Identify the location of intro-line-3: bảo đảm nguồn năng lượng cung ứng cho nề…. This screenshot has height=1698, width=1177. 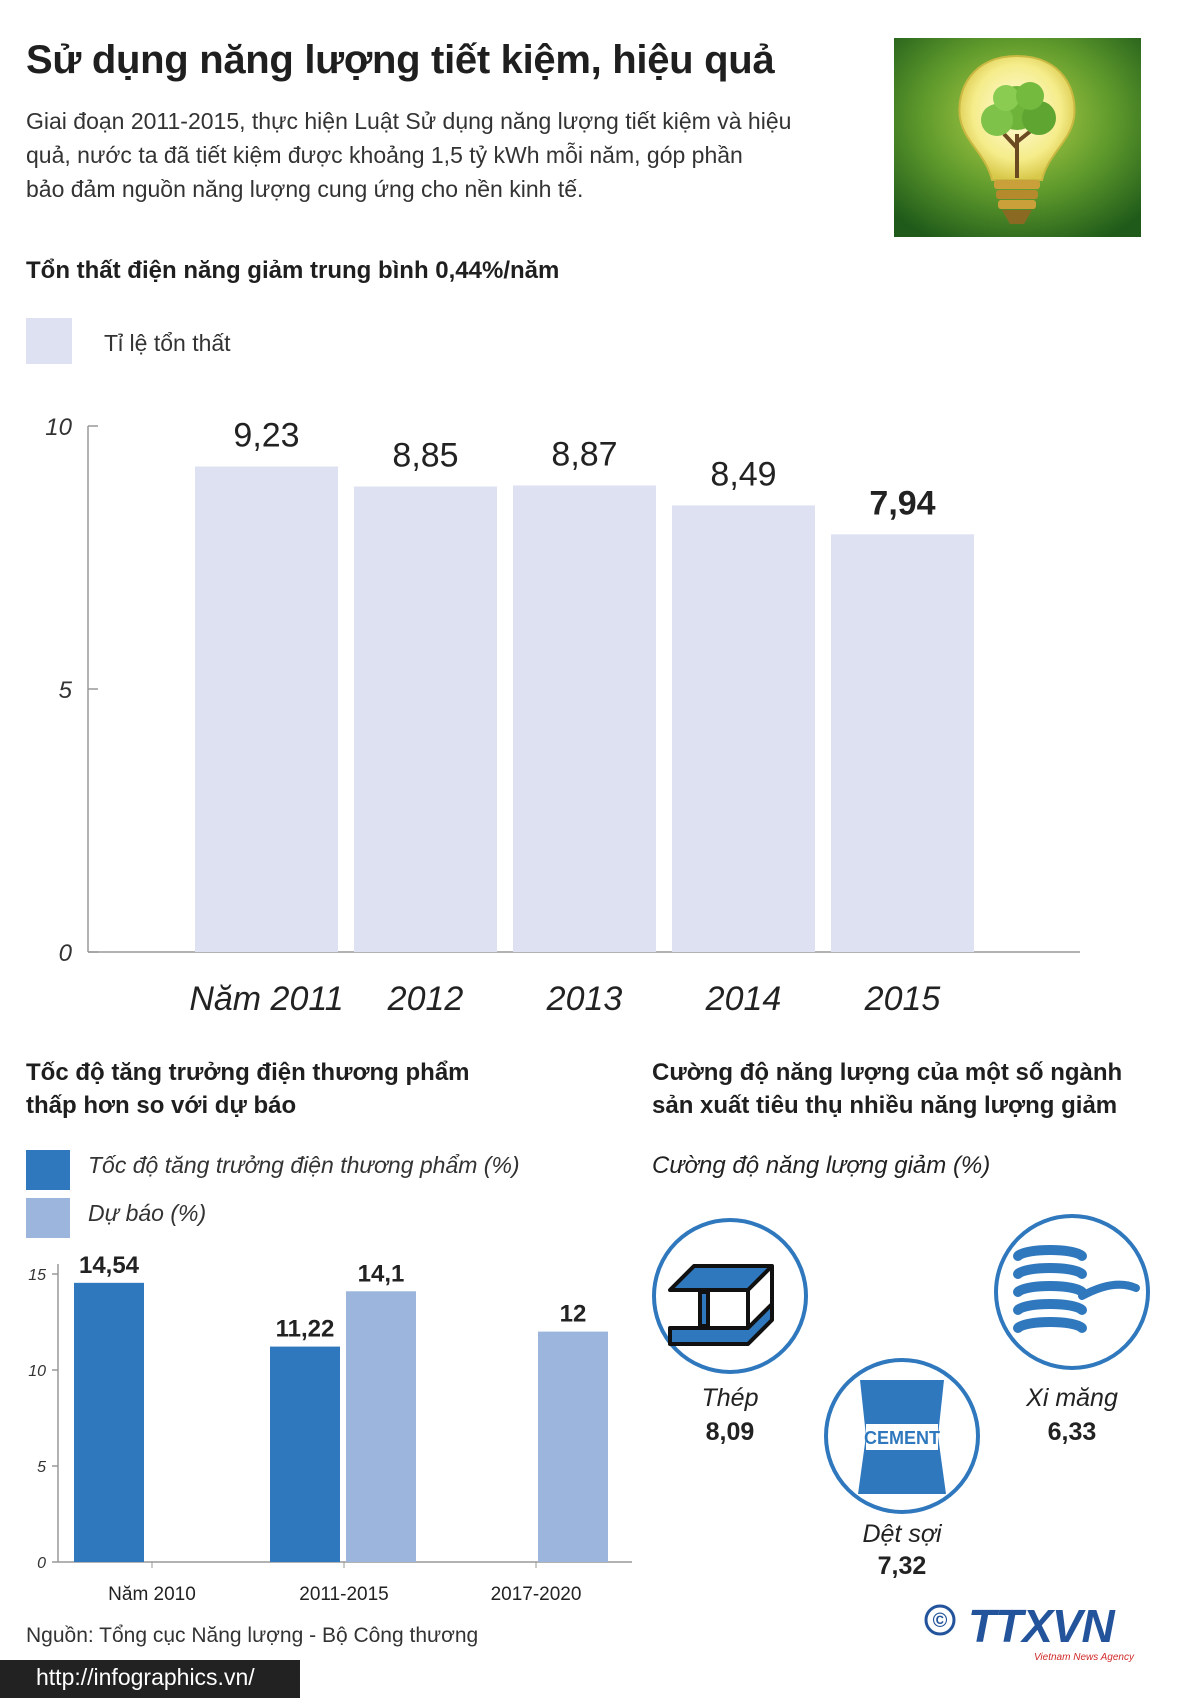
(305, 189).